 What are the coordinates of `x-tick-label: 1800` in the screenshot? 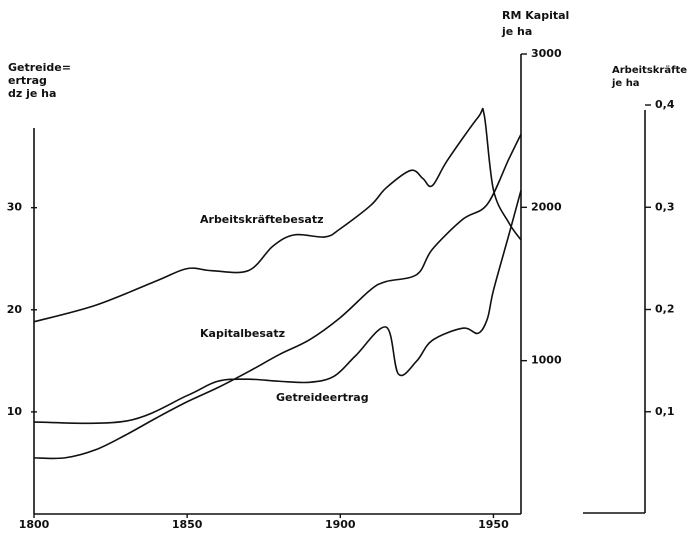 It's located at (34, 524).